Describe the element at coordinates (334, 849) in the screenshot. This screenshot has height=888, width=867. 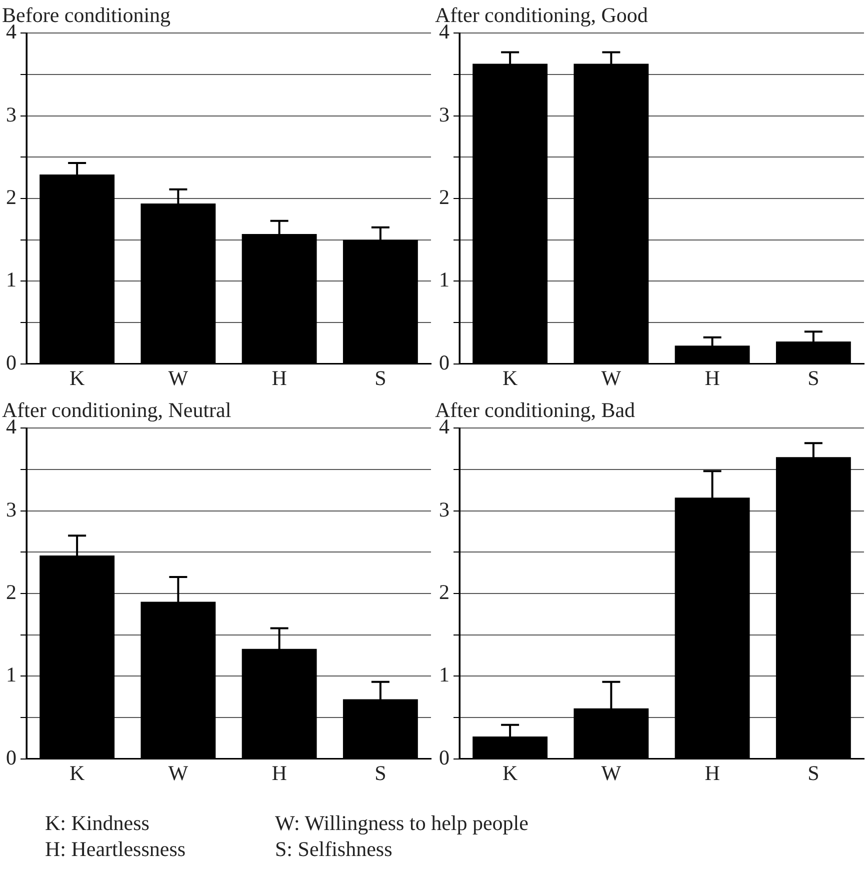
I see `text: S: Selfishness` at that location.